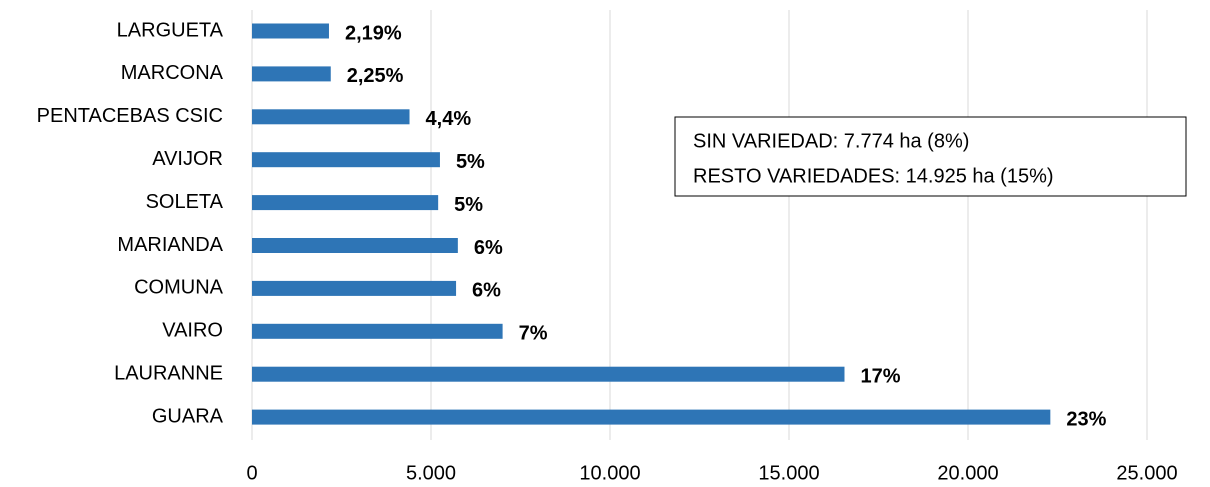 The width and height of the screenshot is (1210, 487). I want to click on y-tick-label: AVIJOR, so click(187, 159).